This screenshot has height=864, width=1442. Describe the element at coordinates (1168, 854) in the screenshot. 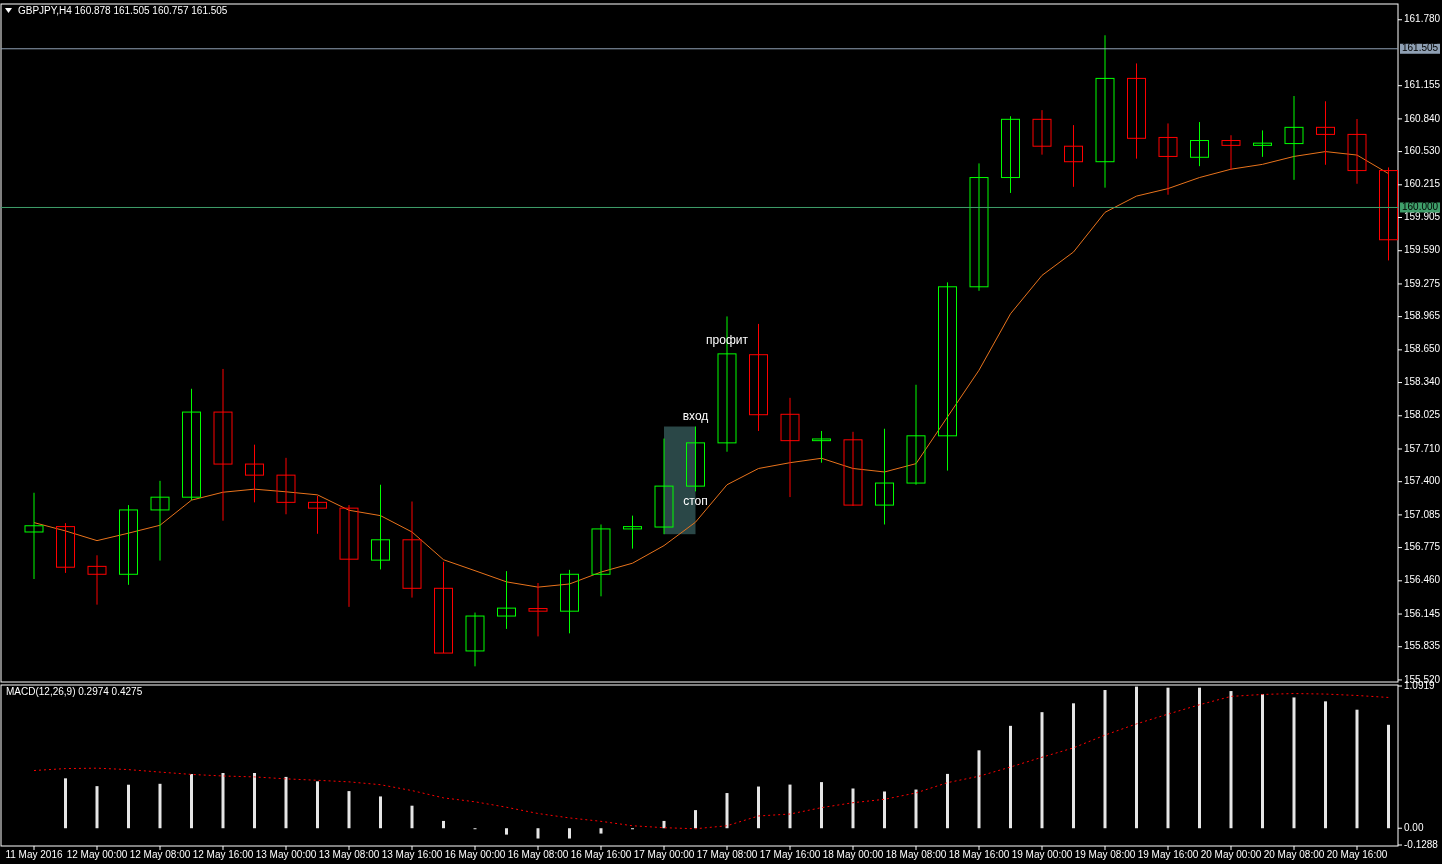

I see `x-tick-label: 19 May 16:00` at that location.